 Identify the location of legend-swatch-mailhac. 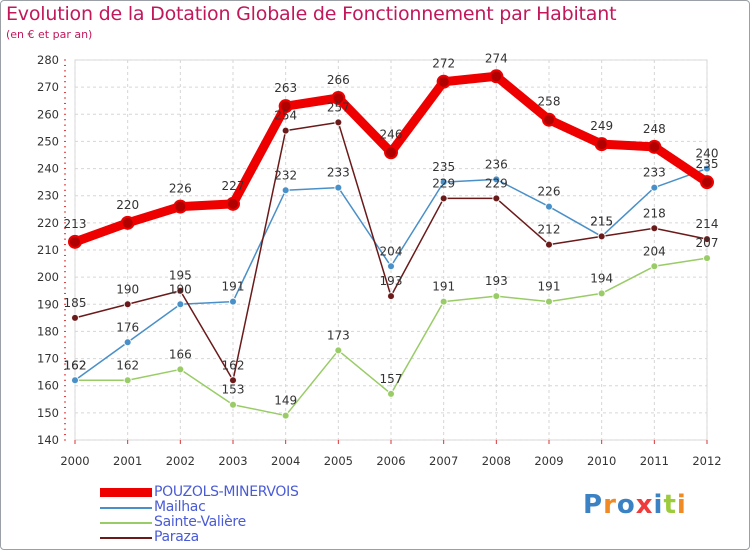
(126, 508).